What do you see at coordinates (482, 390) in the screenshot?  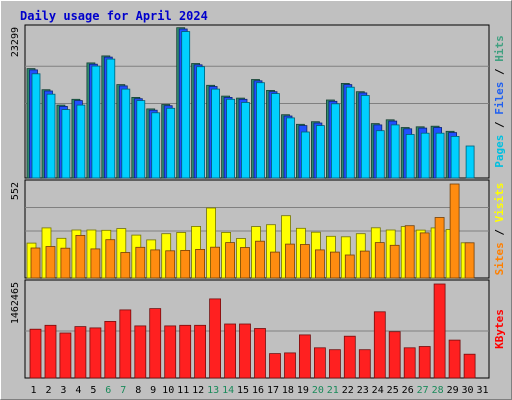 I see `x-tick-label: 31` at bounding box center [482, 390].